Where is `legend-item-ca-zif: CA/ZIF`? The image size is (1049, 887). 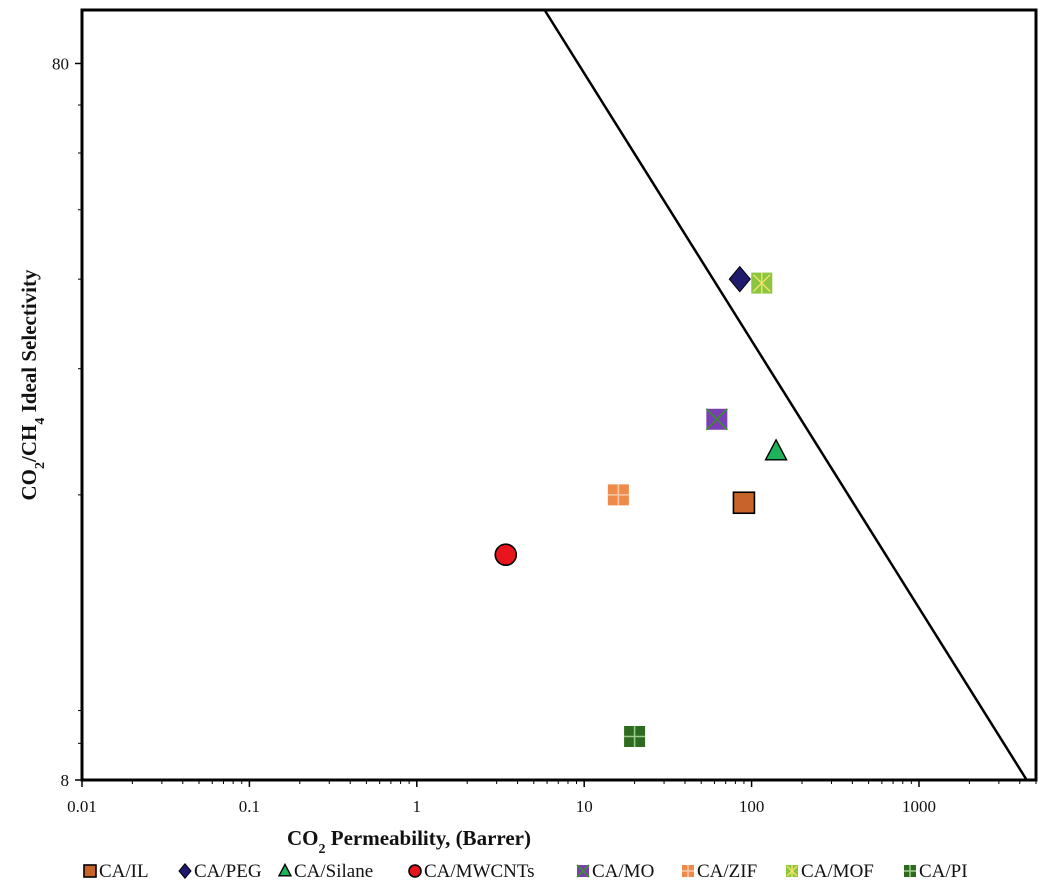 legend-item-ca-zif: CA/ZIF is located at coordinates (719, 871).